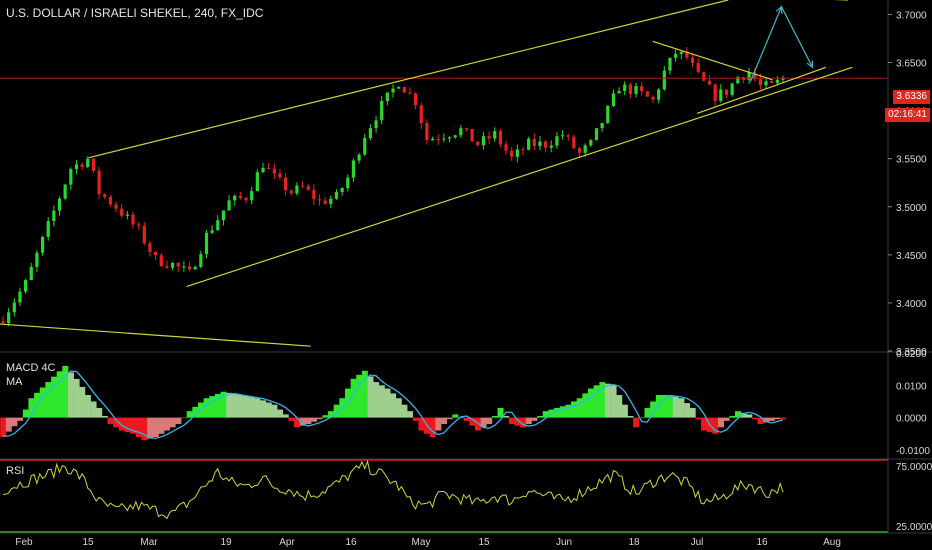 The width and height of the screenshot is (932, 550). I want to click on rsi-tick-label: 25.0000, so click(914, 527).